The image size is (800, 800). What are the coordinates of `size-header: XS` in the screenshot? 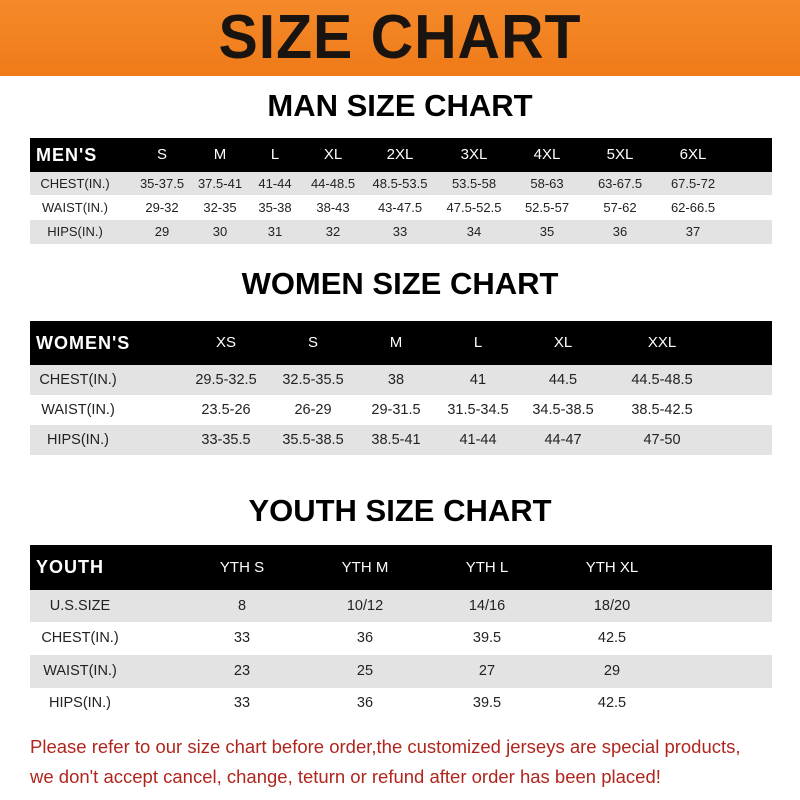 It's located at (226, 342).